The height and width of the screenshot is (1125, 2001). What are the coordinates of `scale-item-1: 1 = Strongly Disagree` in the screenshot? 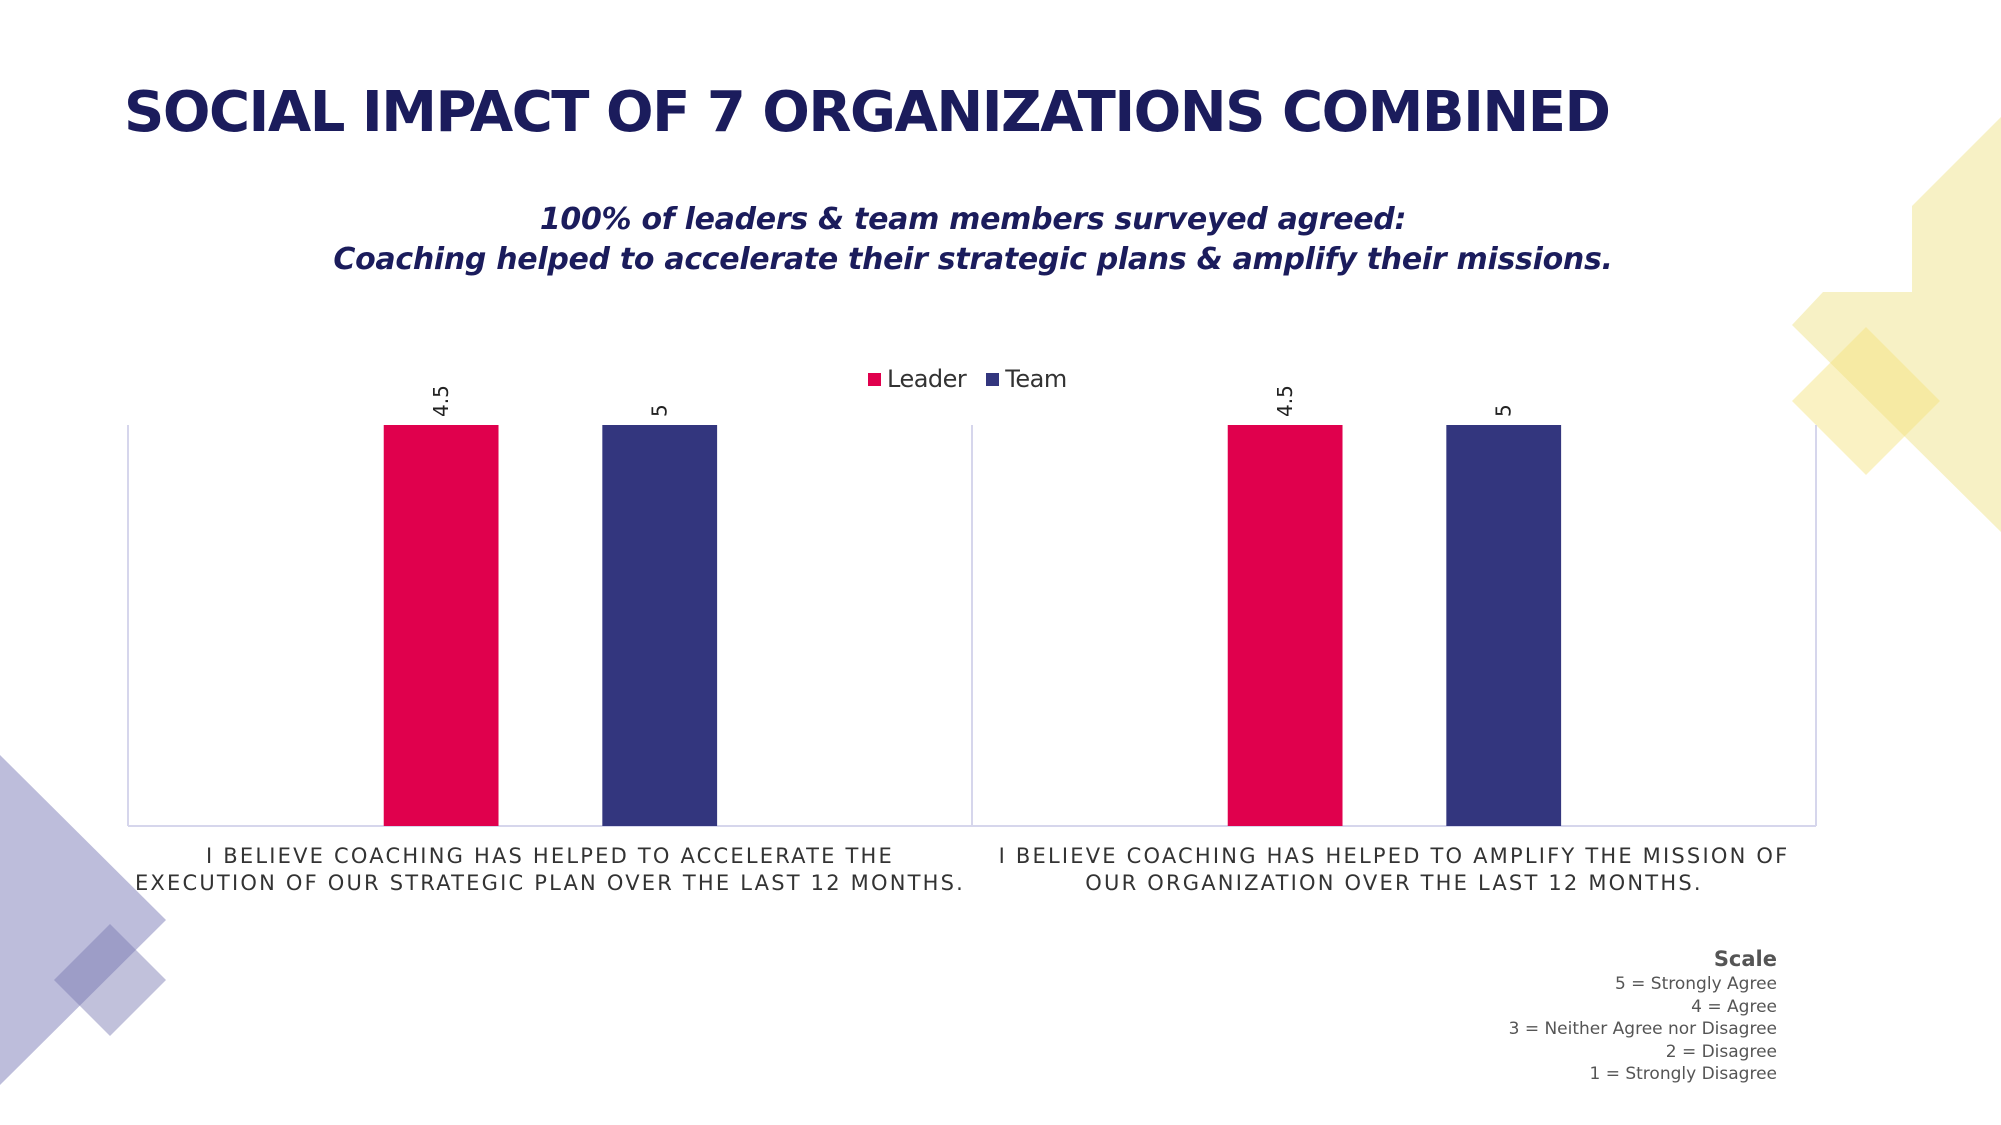 It's located at (1683, 1074).